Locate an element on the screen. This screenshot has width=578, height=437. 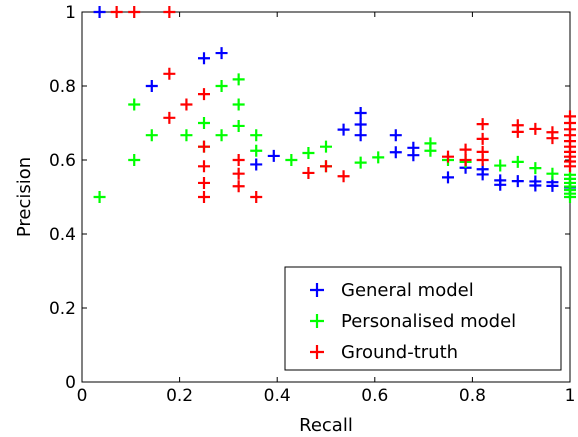
legend-marker-general-model is located at coordinates (317, 290).